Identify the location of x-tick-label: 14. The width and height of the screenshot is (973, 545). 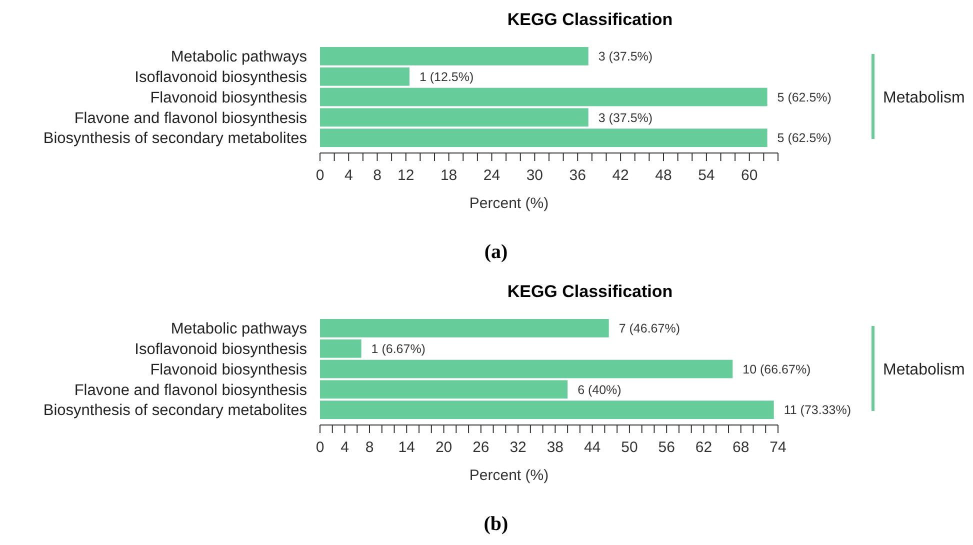
(406, 447).